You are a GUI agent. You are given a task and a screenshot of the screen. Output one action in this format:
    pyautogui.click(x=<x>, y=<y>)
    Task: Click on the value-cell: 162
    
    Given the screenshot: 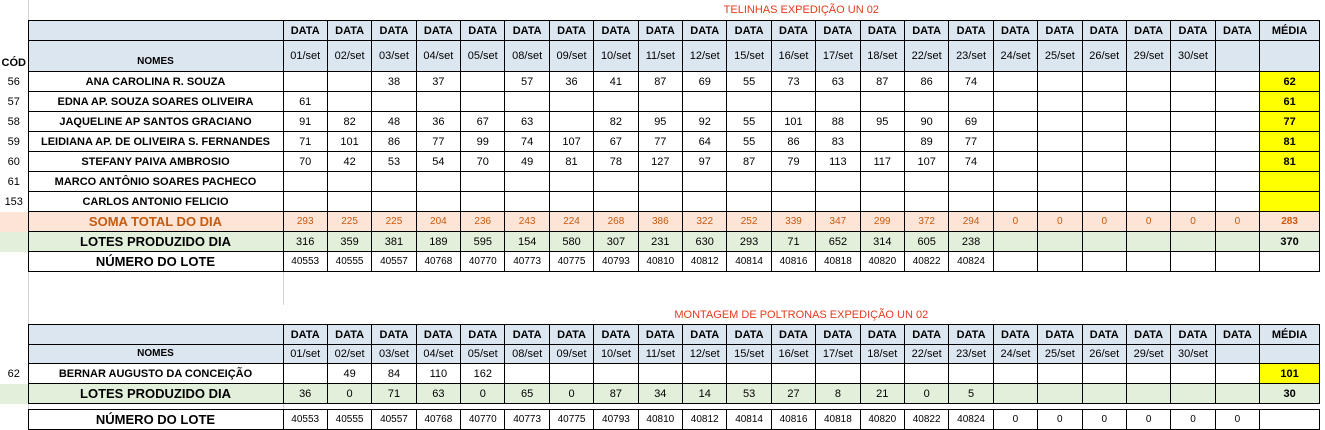 What is the action you would take?
    pyautogui.click(x=483, y=373)
    